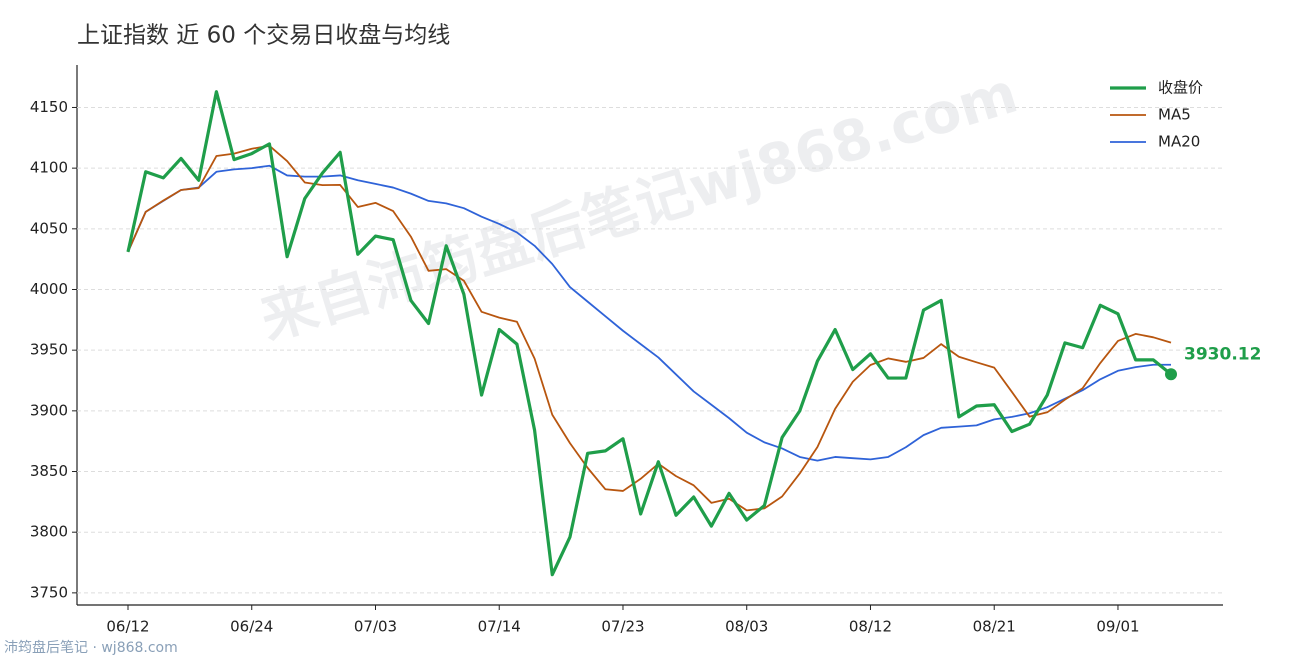 This screenshot has height=660, width=1290. Describe the element at coordinates (263, 36) in the screenshot. I see `chart-title: 上证指数 近 60 个交易日收盘与均线` at that location.